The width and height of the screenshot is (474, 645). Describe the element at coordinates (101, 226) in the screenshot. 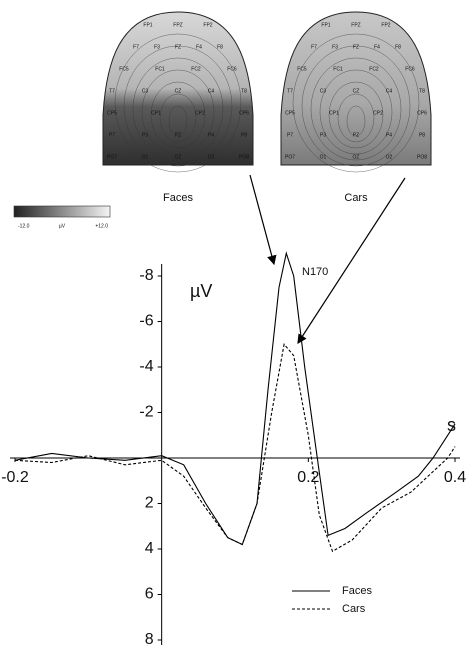

I see `colorbar-max: +12.0` at that location.